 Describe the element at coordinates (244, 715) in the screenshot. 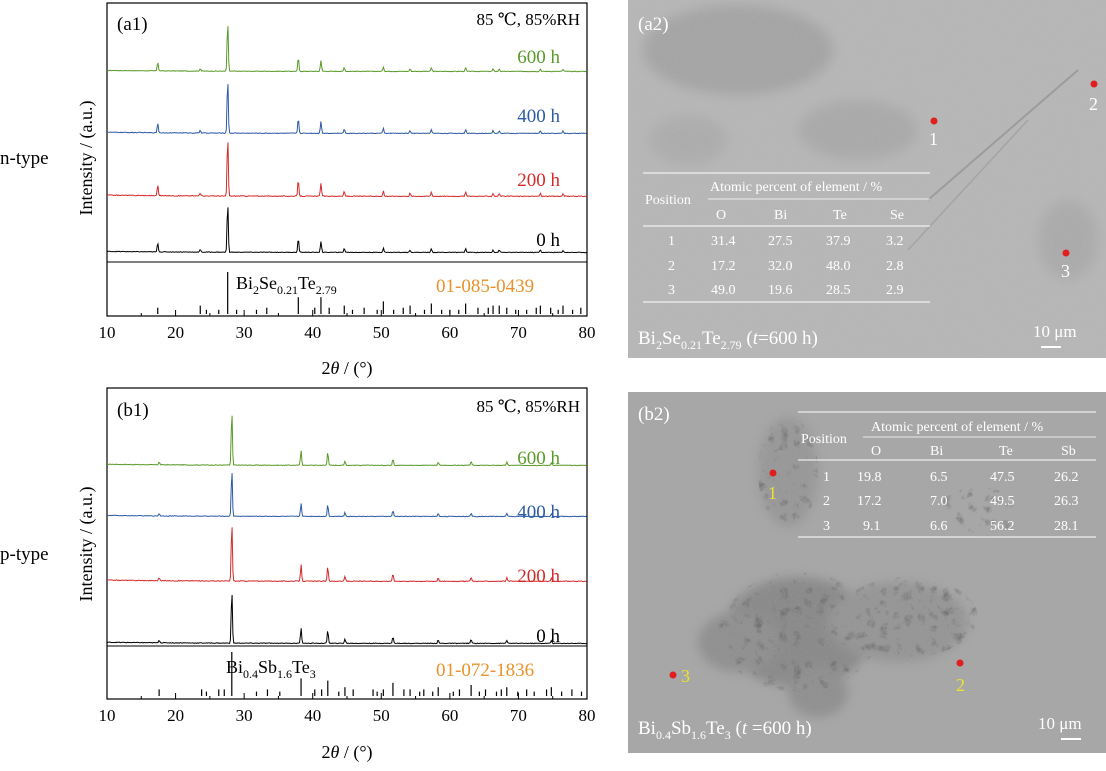

I see `x-tick-label: 30` at that location.